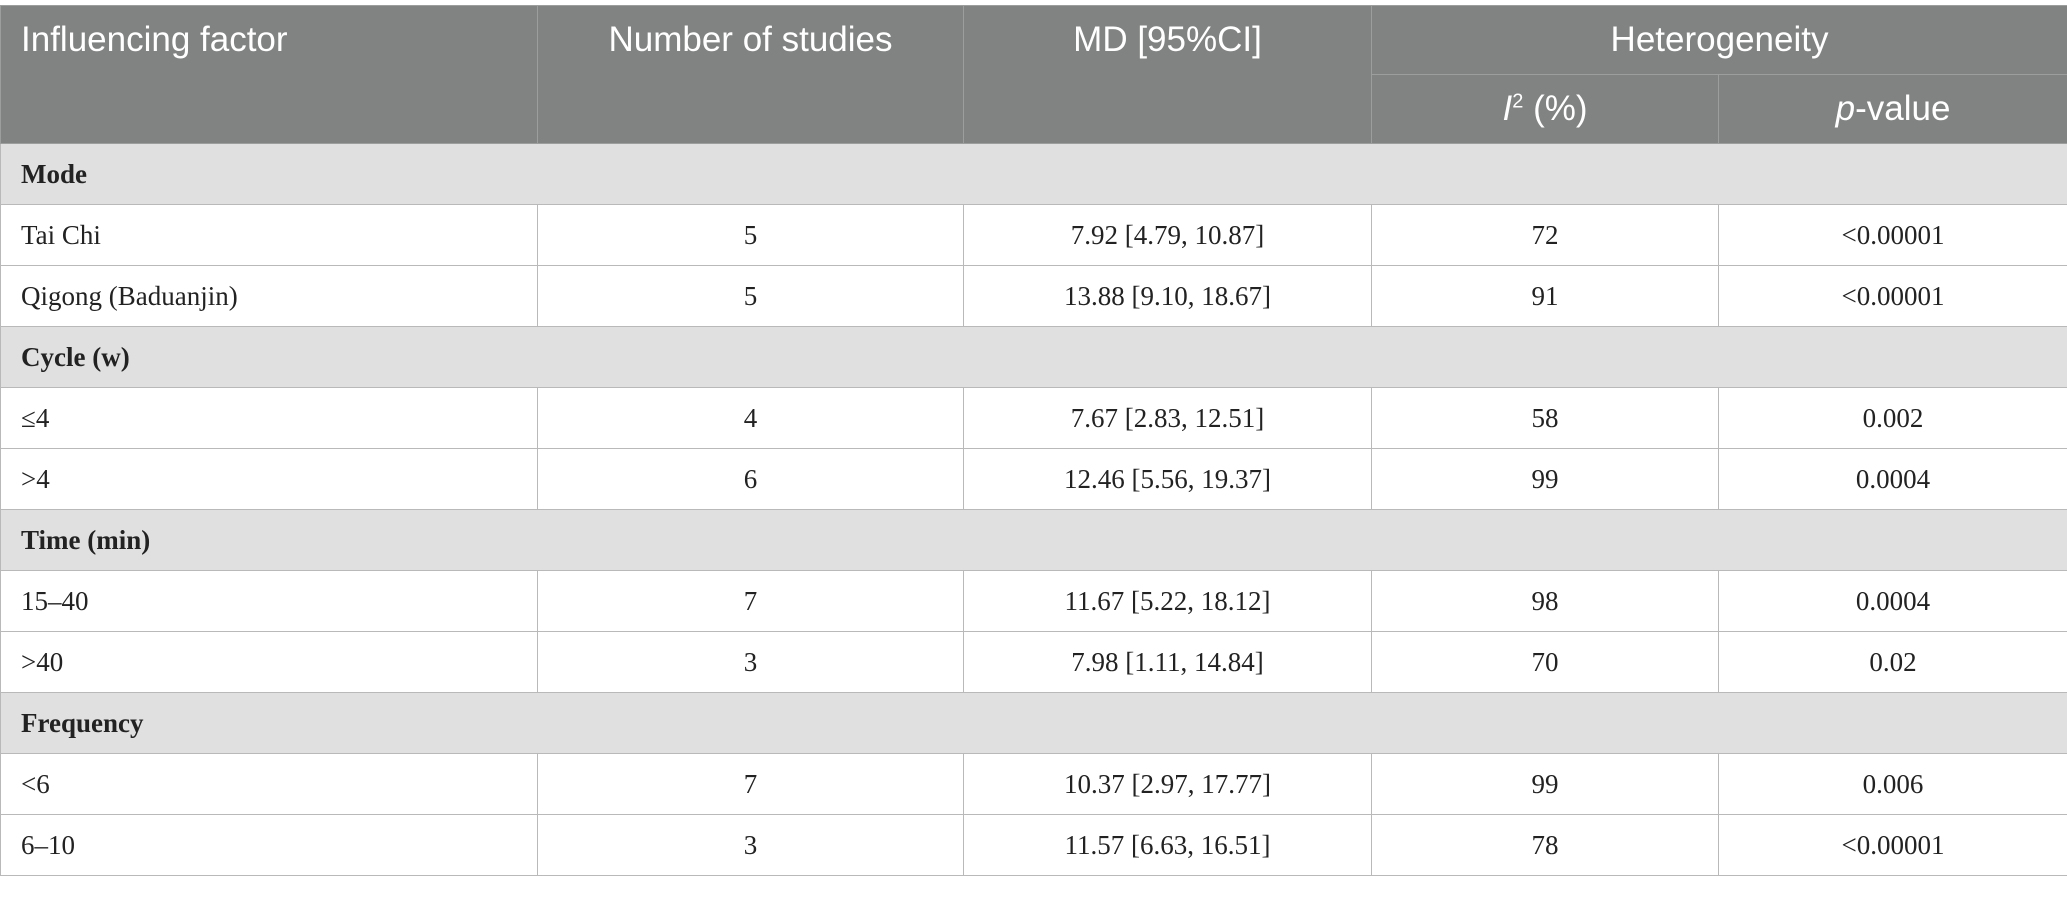  What do you see at coordinates (1167, 418) in the screenshot?
I see `cell-md: 7.67 [2.83, 12.51]` at bounding box center [1167, 418].